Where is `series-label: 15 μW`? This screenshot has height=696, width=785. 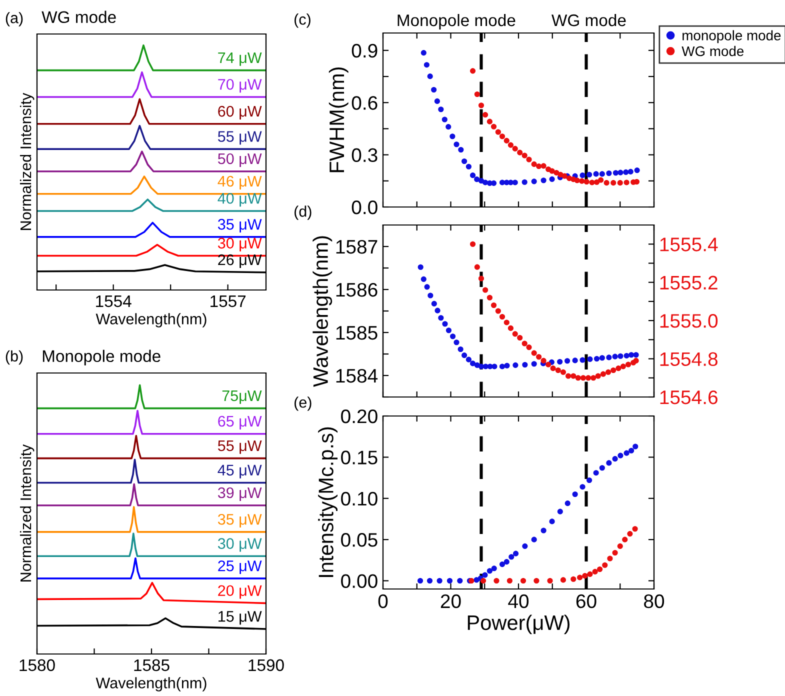 series-label: 15 μW is located at coordinates (240, 618).